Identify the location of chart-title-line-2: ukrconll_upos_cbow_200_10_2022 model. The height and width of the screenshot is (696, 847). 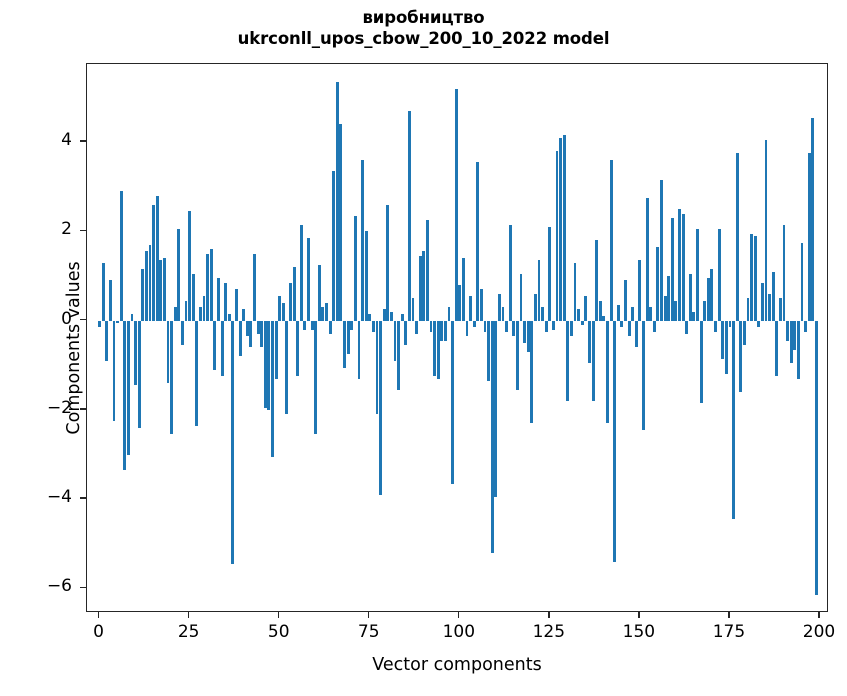
(423, 38).